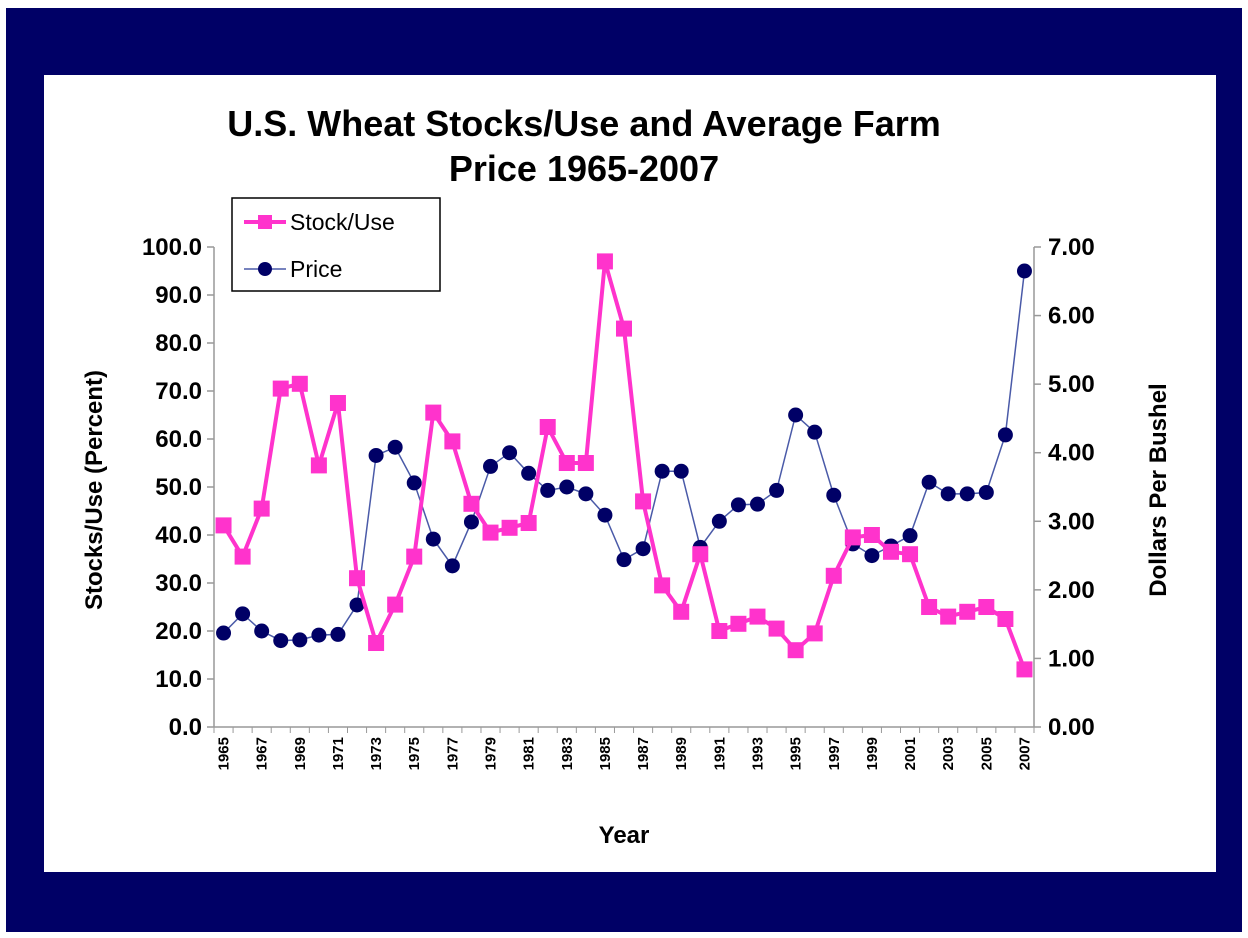 The height and width of the screenshot is (938, 1248). What do you see at coordinates (948, 753) in the screenshot?
I see `x-tick-label: 2003` at bounding box center [948, 753].